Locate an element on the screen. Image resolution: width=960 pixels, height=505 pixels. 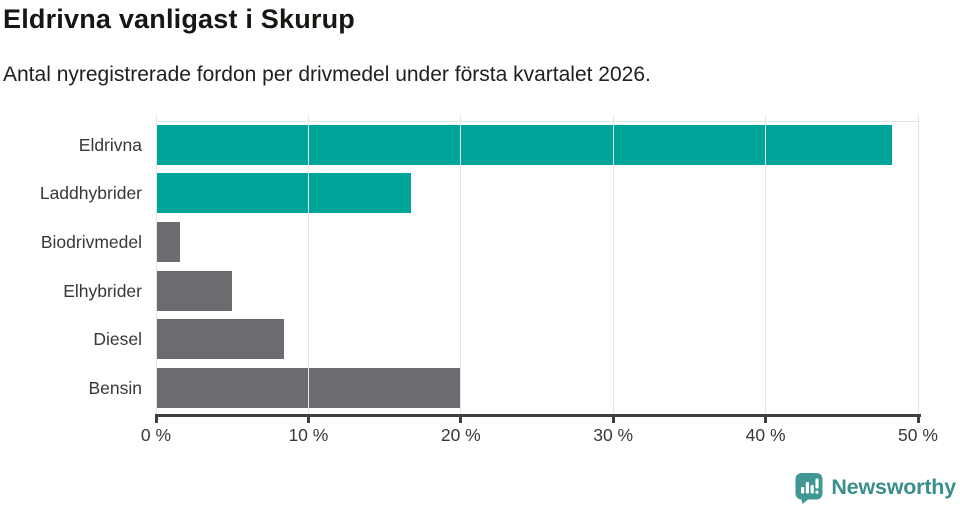
category-label-elhybrider: Elhybrider is located at coordinates (102, 290).